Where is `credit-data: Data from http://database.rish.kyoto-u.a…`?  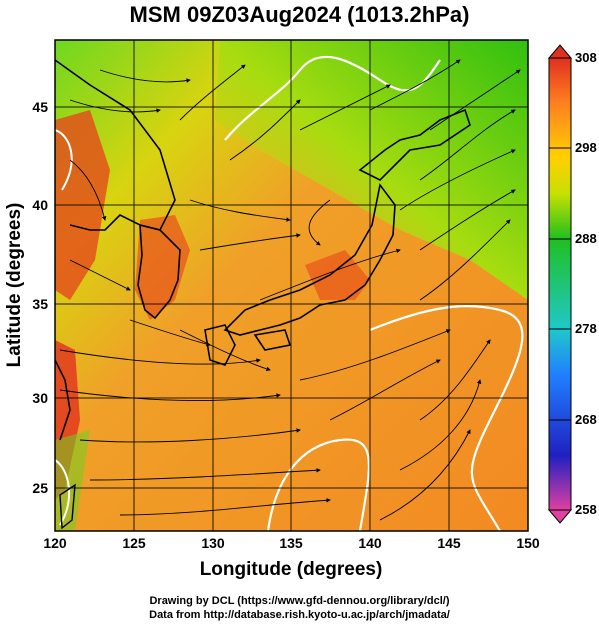 credit-data: Data from http://database.rish.kyoto-u.a… is located at coordinates (299, 615).